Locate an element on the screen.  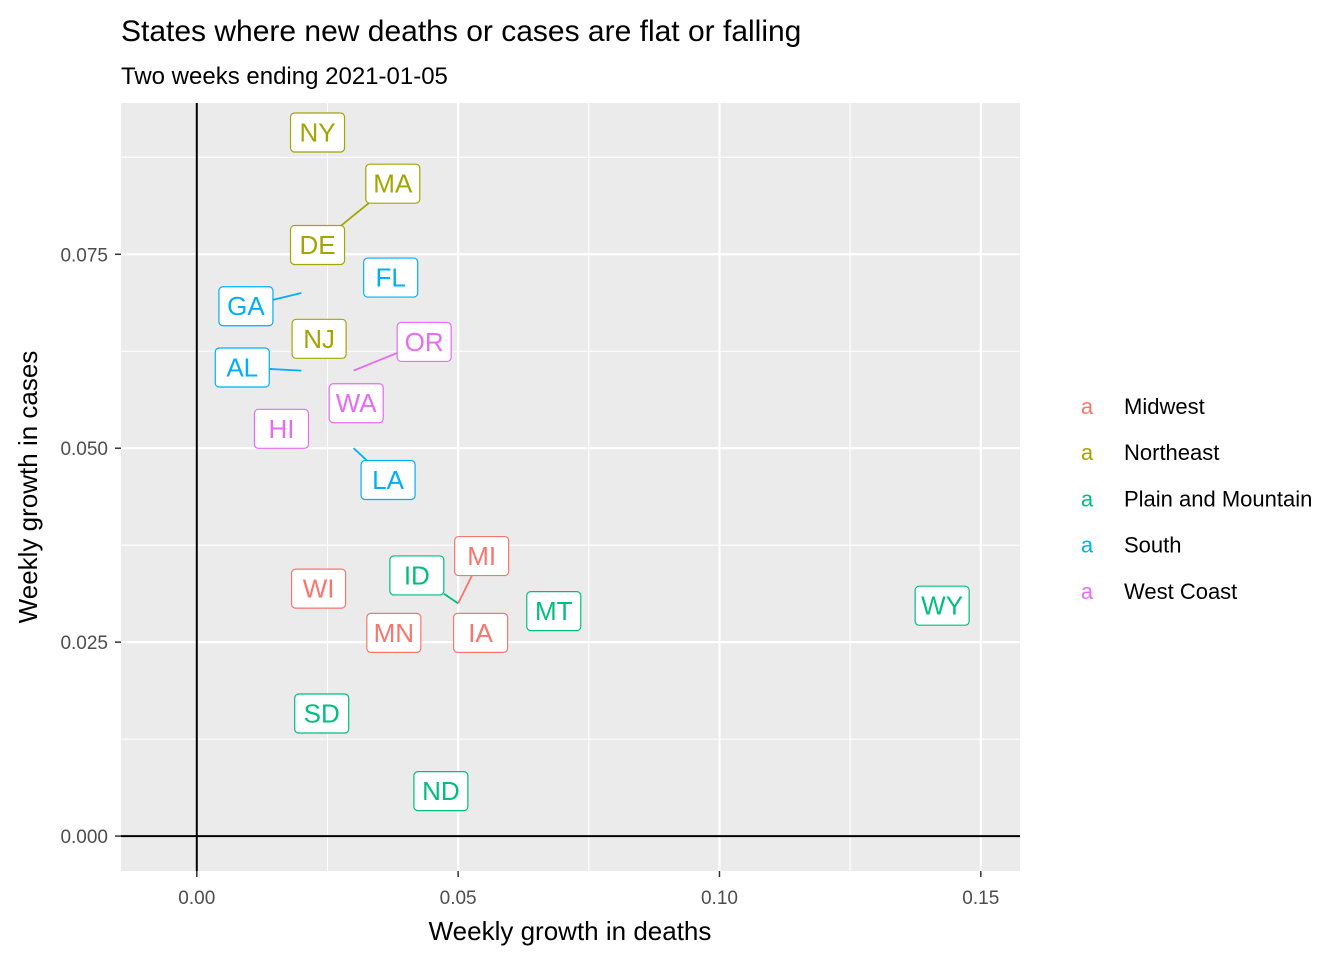
point-label-ga: GA is located at coordinates (246, 306).